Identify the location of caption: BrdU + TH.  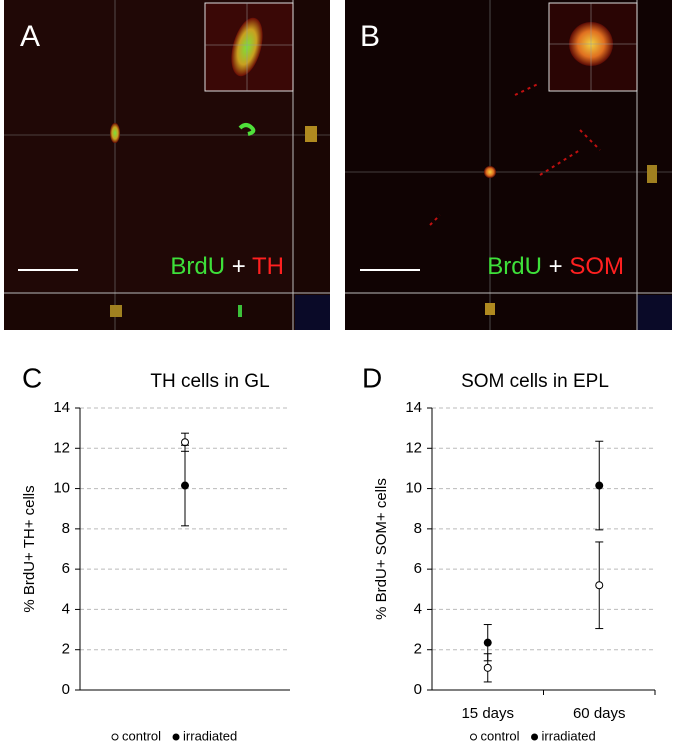
(227, 266).